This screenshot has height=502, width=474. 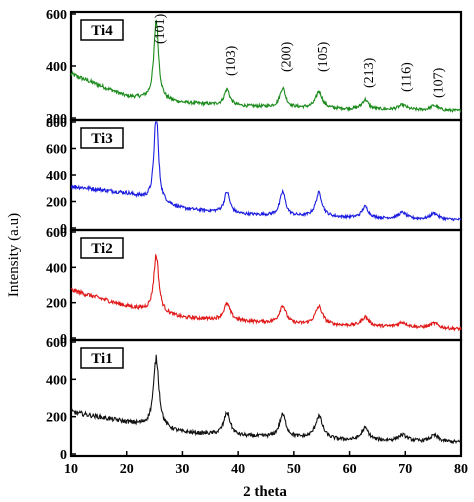 What do you see at coordinates (127, 469) in the screenshot?
I see `x-tick-label: 20` at bounding box center [127, 469].